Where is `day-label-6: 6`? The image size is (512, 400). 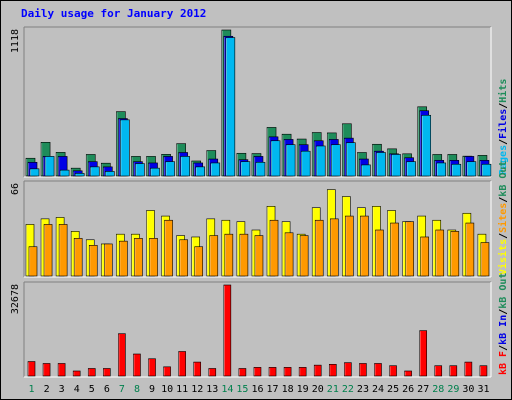 day-label-6: 6 is located at coordinates (107, 389).